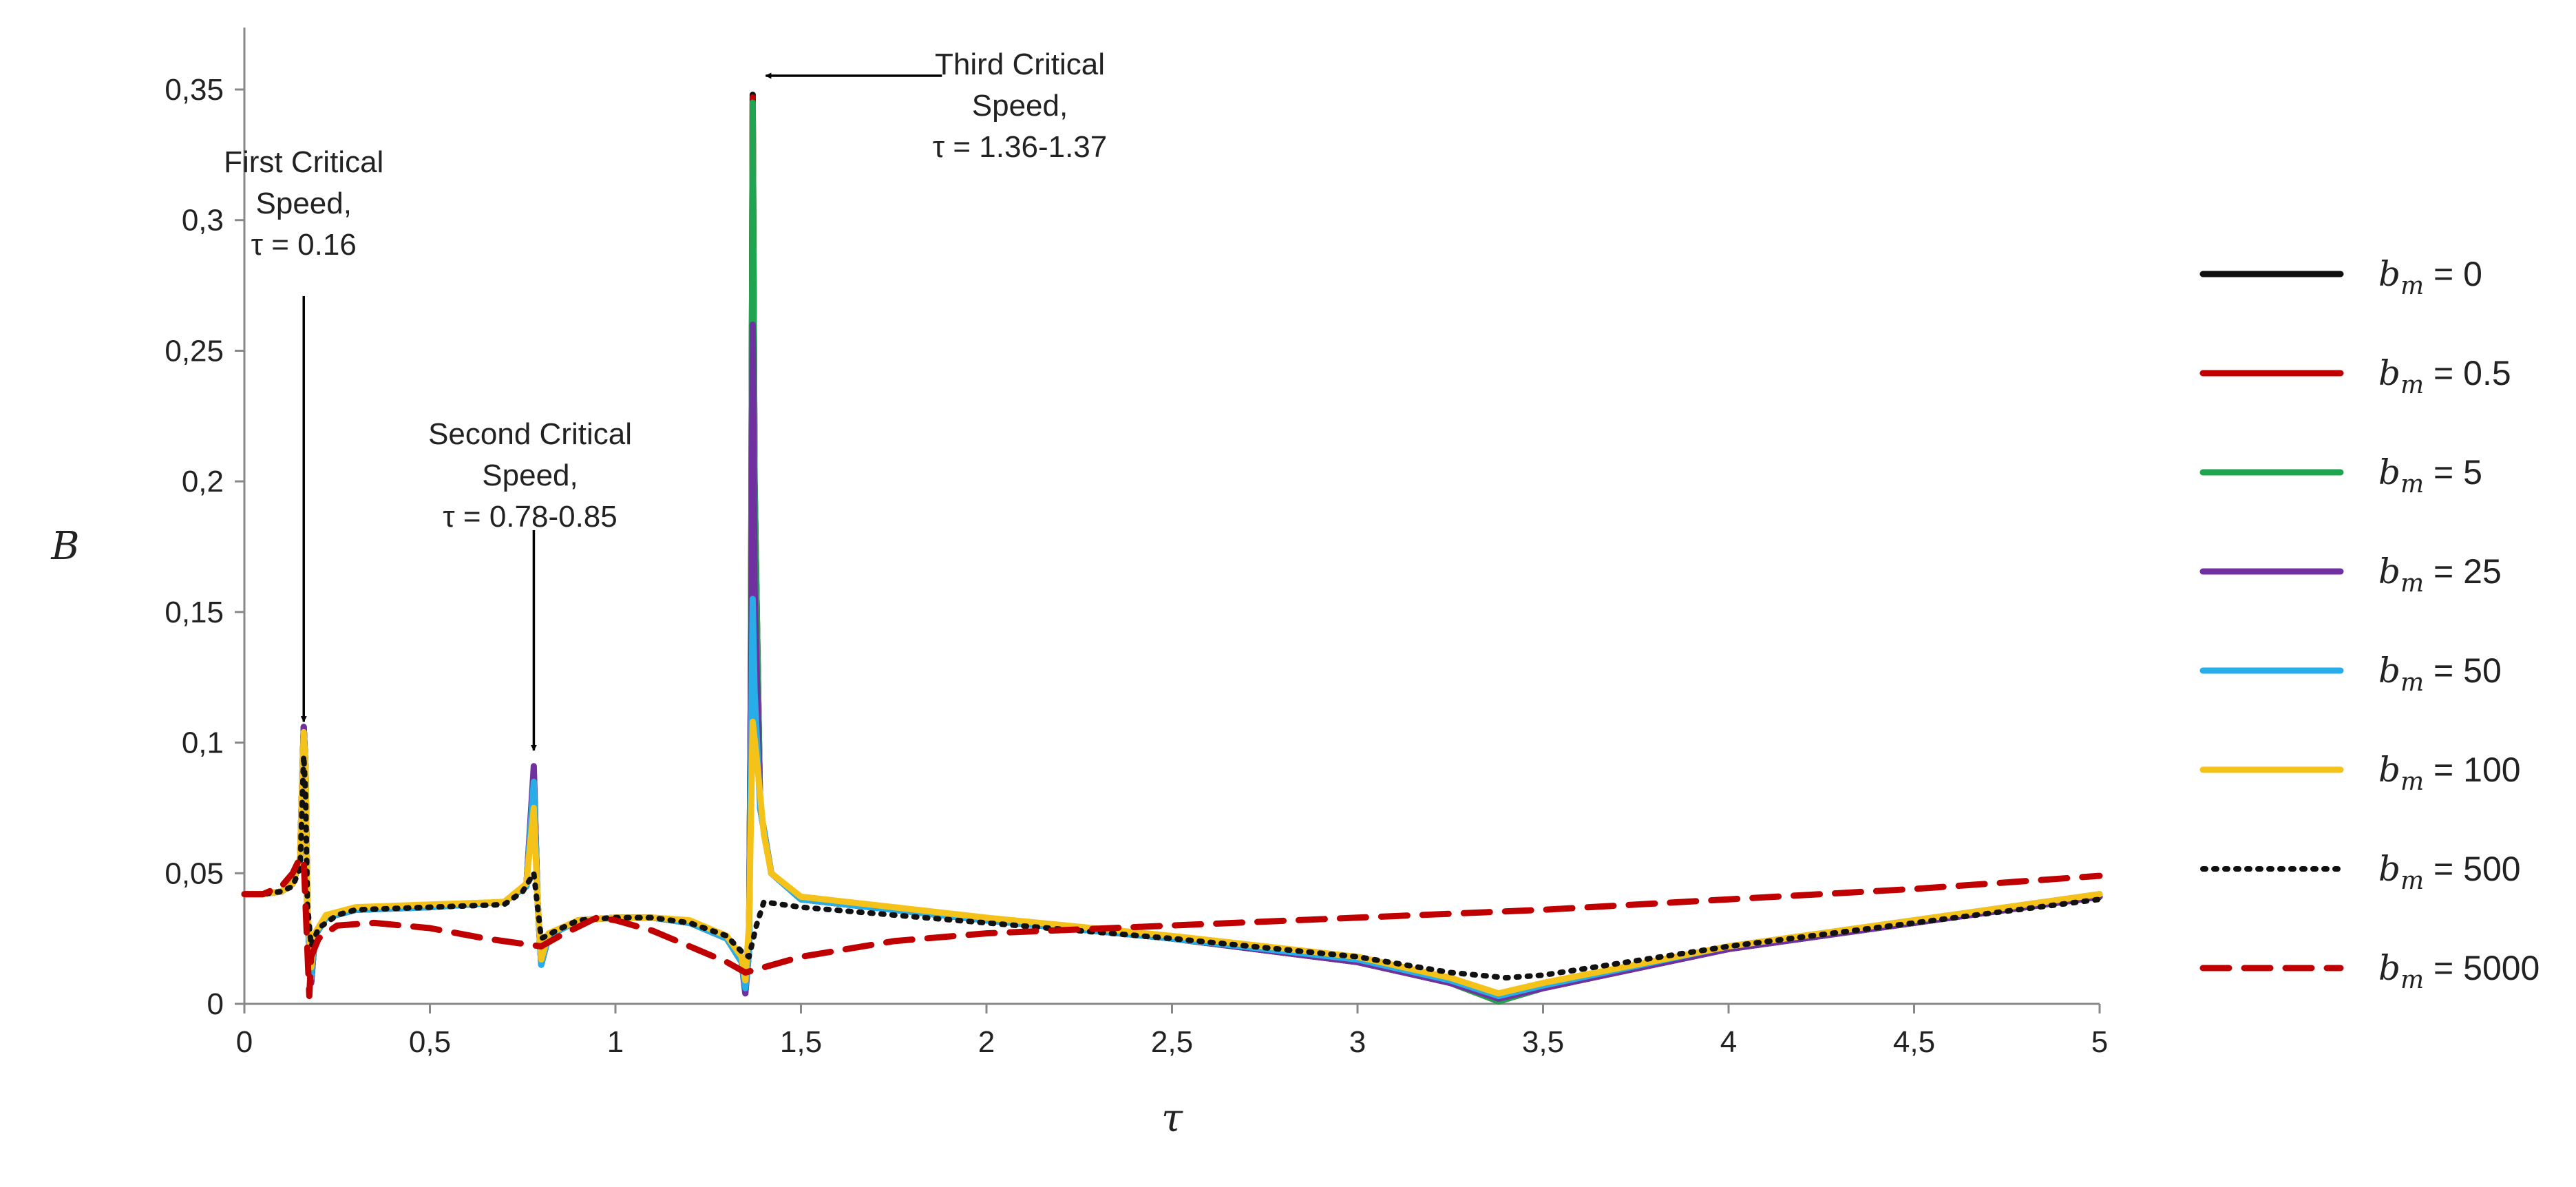 This screenshot has height=1187, width=2576. I want to click on x-tick-label: 1, so click(616, 1042).